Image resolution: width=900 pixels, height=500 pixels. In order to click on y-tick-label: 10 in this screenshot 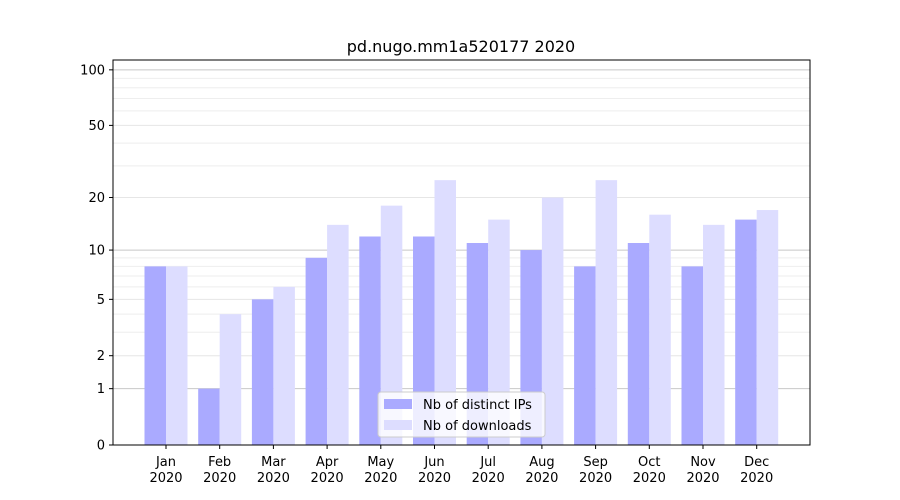, I will do `click(96, 251)`.